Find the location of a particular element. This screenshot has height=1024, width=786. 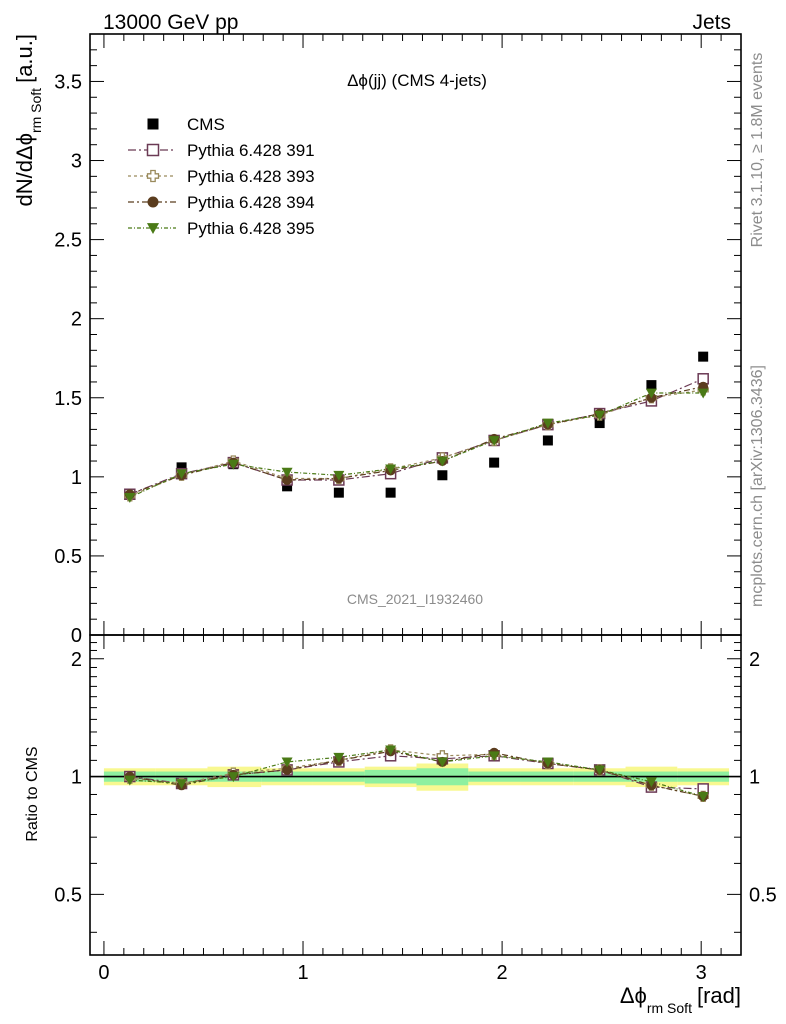

x-axis-label-sub: rm Soft is located at coordinates (669, 1008).